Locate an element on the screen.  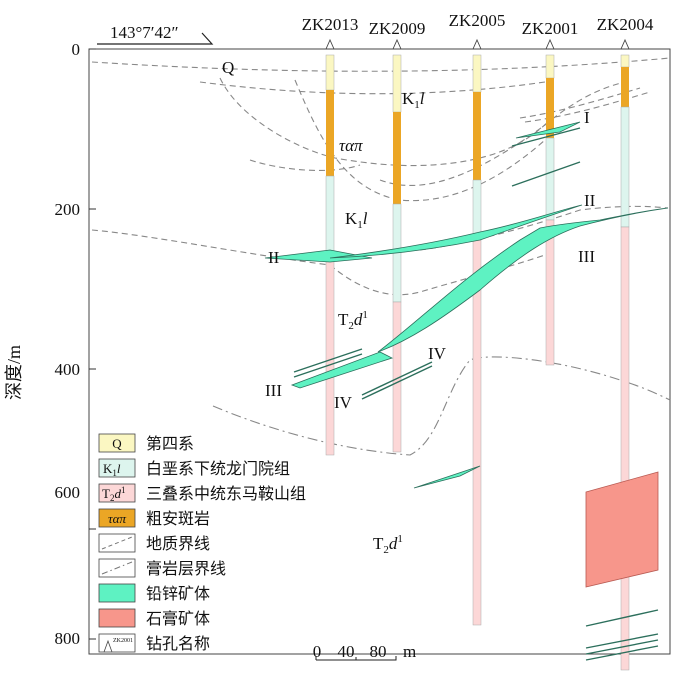
legend-item: 铅锌矿体 is located at coordinates (154, 593).